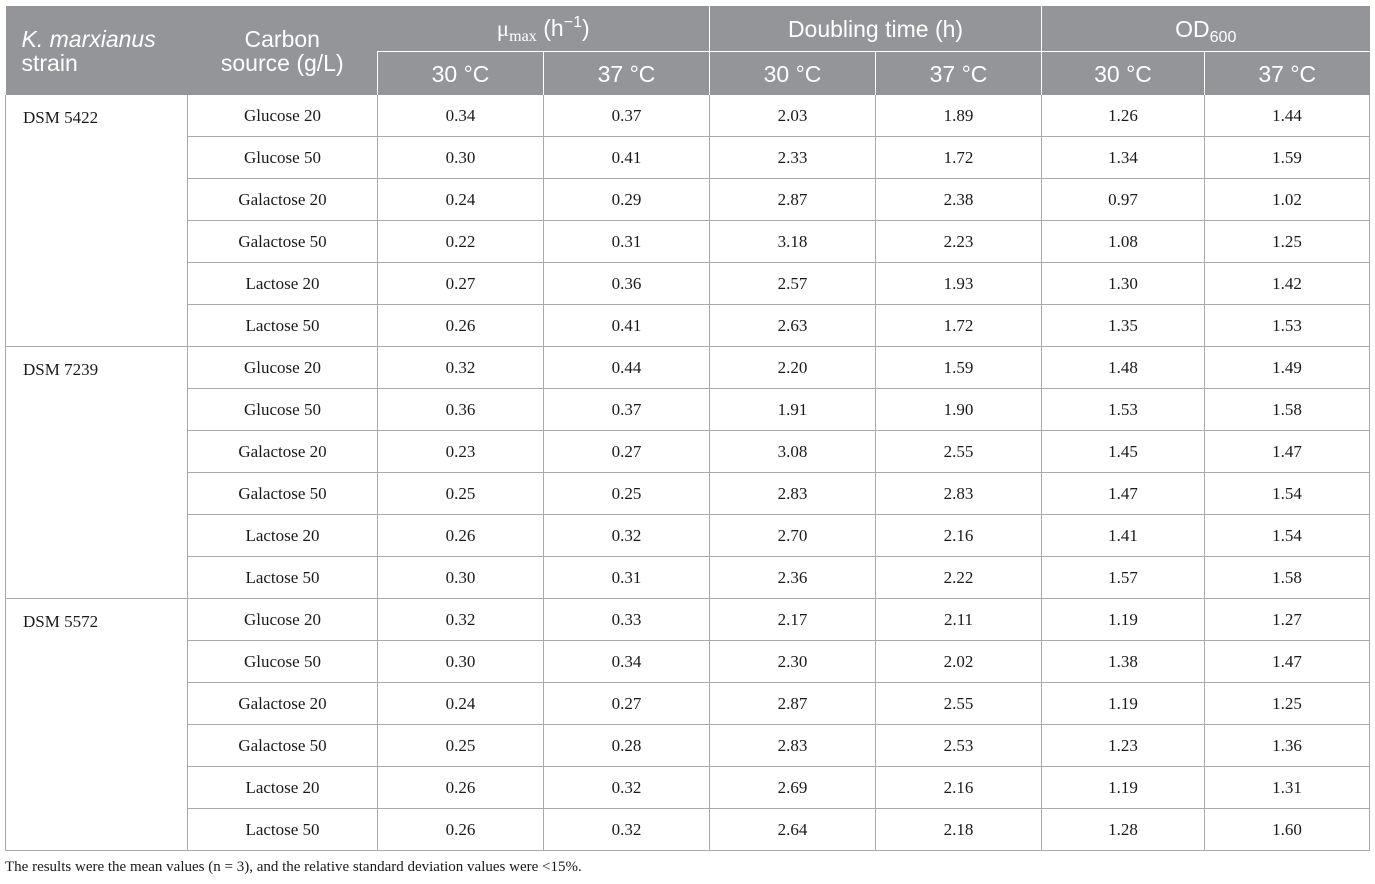 This screenshot has width=1375, height=884. Describe the element at coordinates (1123, 116) in the screenshot. I see `od-30-cell: 1.26` at that location.